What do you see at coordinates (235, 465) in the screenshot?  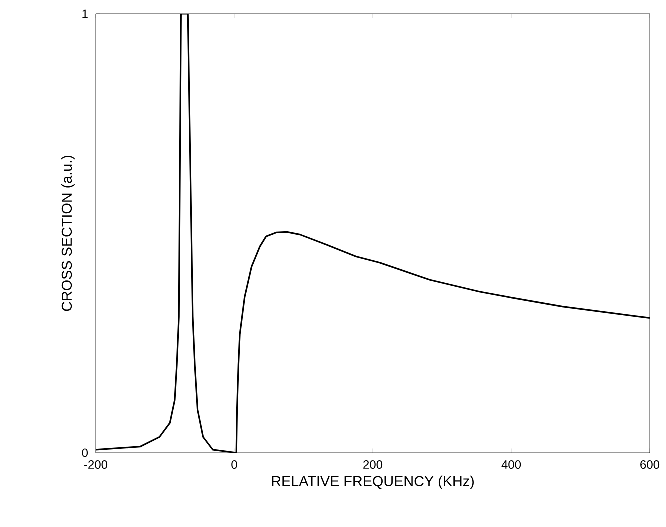 I see `x-tick-label: 0` at bounding box center [235, 465].